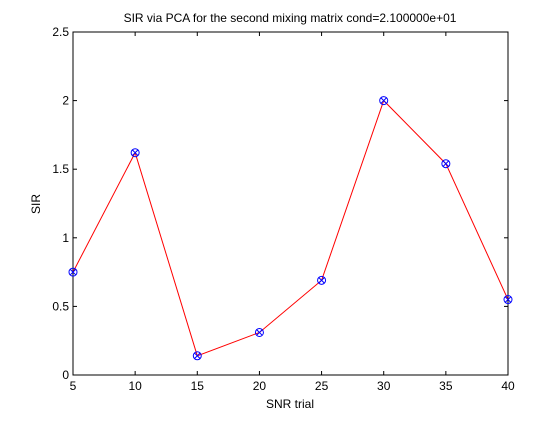 The image size is (560, 425). I want to click on x-tick-label: 35, so click(446, 386).